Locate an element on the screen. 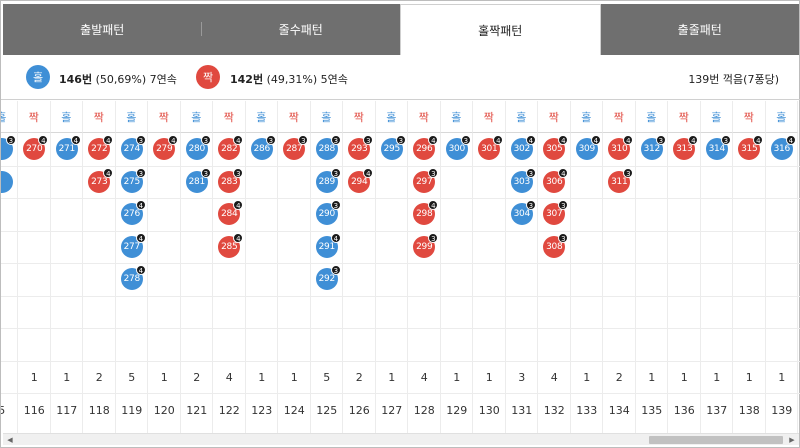 The height and width of the screenshot is (448, 800). horizontal-scrollbar: ◀ ▶ is located at coordinates (401, 439).